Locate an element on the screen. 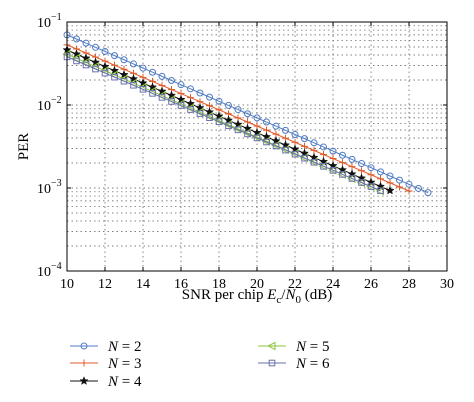 The width and height of the screenshot is (474, 402). x-tick-label: 30 is located at coordinates (447, 284).